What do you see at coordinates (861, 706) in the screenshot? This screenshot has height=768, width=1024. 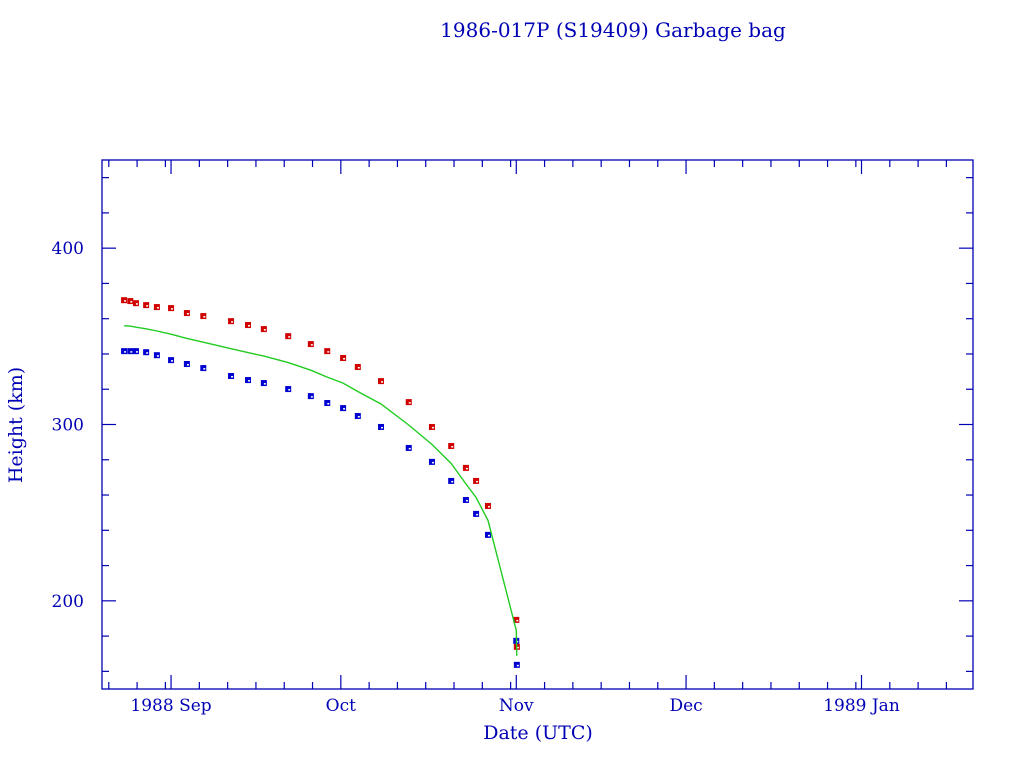 I see `x-tick-label: 1989 Jan` at bounding box center [861, 706].